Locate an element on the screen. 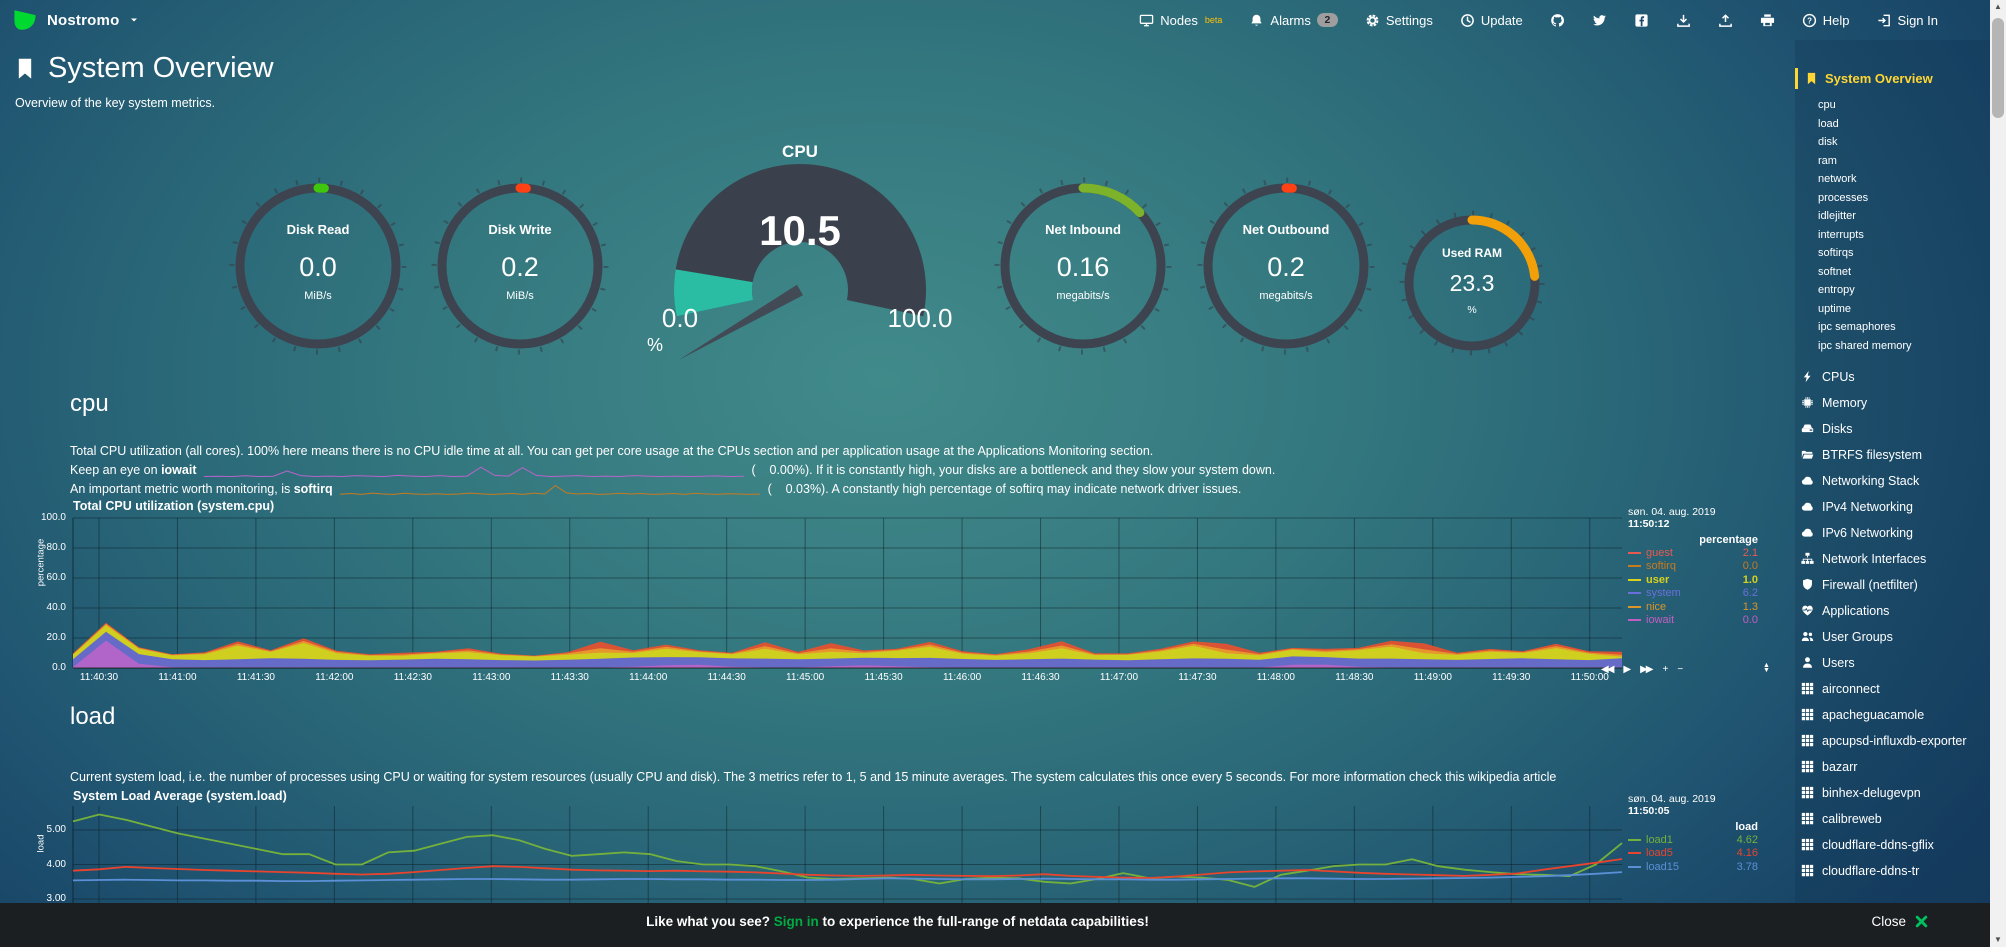  footer-signin-link: Sign in is located at coordinates (796, 921).